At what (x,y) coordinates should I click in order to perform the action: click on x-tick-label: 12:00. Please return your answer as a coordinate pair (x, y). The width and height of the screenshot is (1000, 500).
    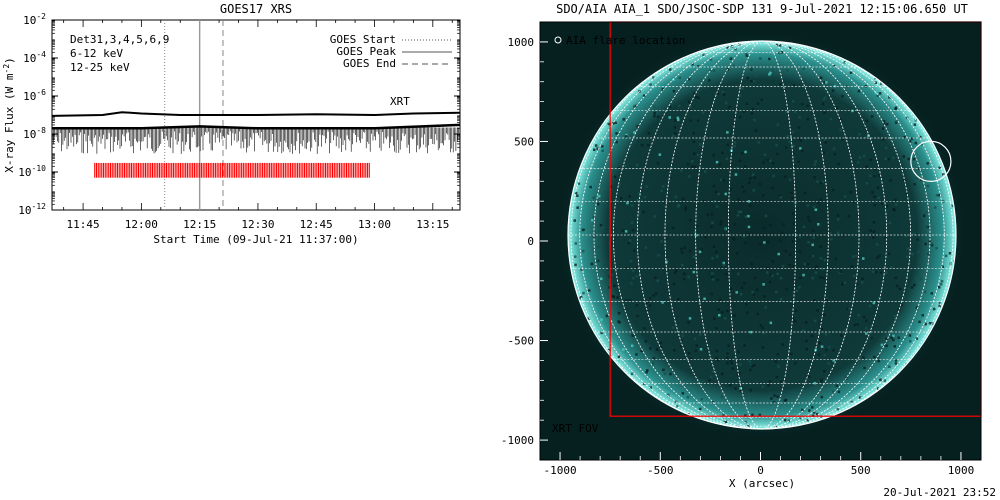
    Looking at the image, I should click on (141, 224).